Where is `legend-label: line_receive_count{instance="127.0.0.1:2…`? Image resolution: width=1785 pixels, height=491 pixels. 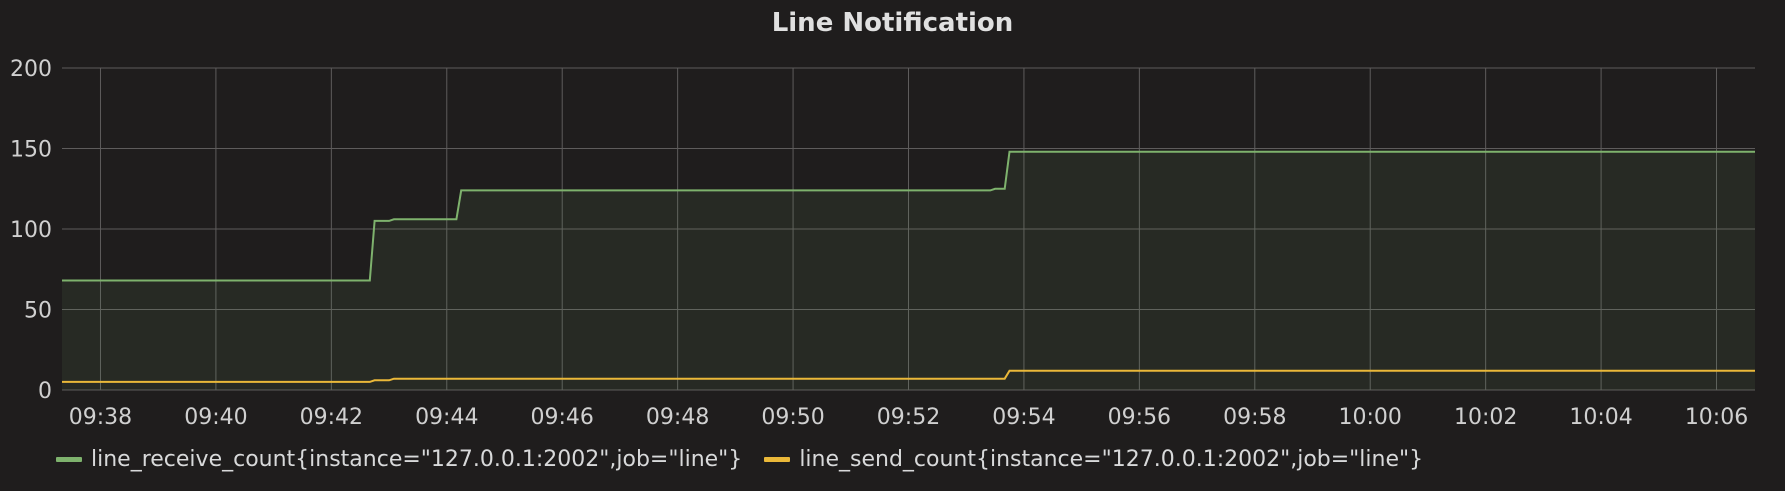 legend-label: line_receive_count{instance="127.0.0.1:2… is located at coordinates (417, 459).